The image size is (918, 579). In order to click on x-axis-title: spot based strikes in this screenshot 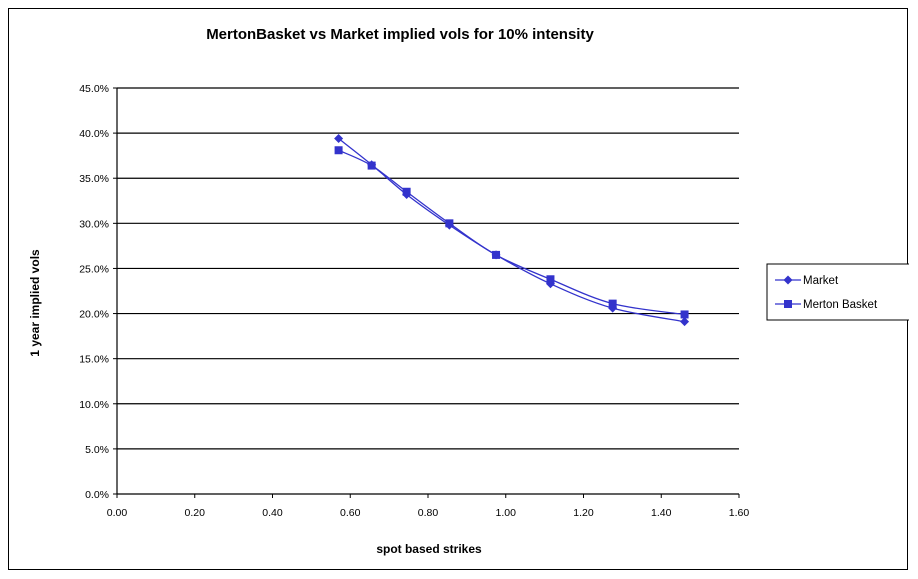, I will do `click(429, 549)`.